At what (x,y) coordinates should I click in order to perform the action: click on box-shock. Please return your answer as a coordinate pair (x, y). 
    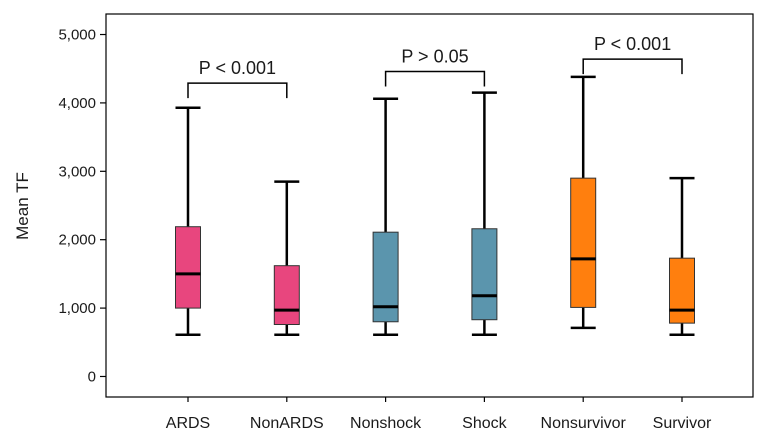
    Looking at the image, I should click on (484, 214).